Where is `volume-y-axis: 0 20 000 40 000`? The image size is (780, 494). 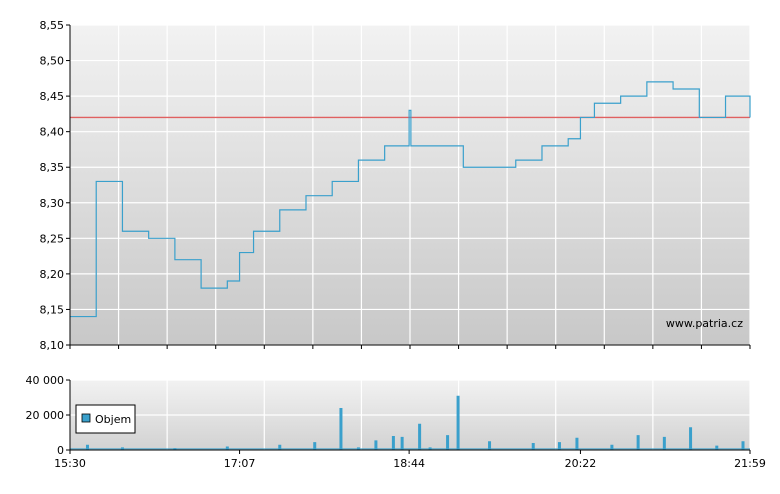 volume-y-axis: 0 20 000 40 000 is located at coordinates (48, 415).